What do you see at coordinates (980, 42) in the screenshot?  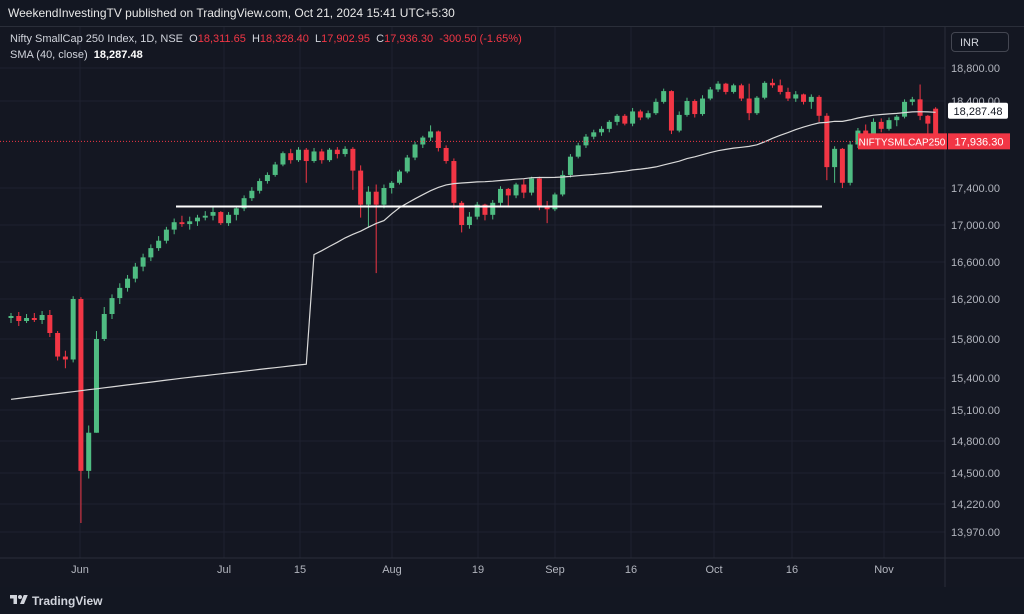 I see `currency-button: INR` at bounding box center [980, 42].